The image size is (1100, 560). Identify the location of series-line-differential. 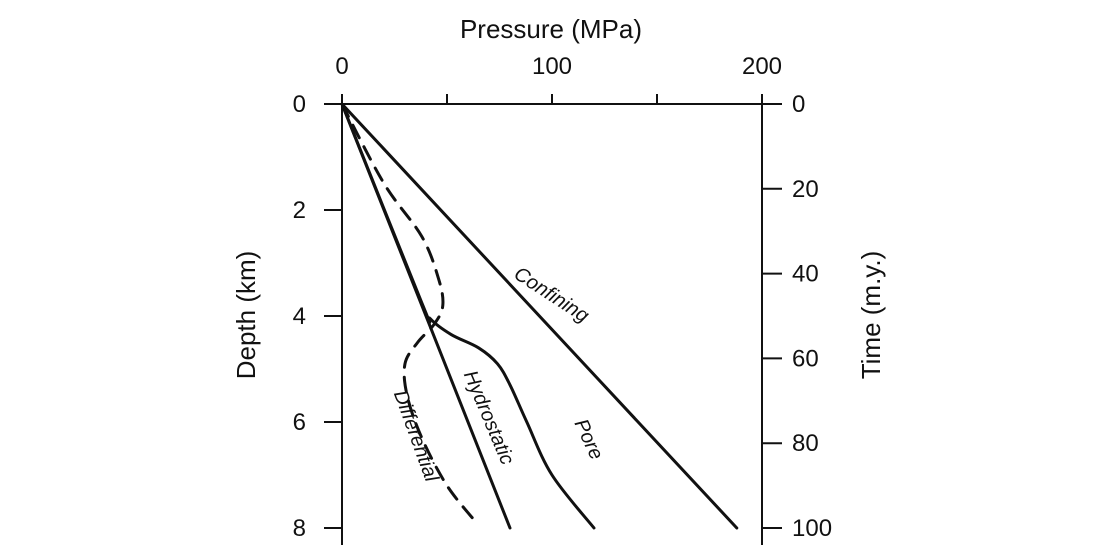
(409, 313).